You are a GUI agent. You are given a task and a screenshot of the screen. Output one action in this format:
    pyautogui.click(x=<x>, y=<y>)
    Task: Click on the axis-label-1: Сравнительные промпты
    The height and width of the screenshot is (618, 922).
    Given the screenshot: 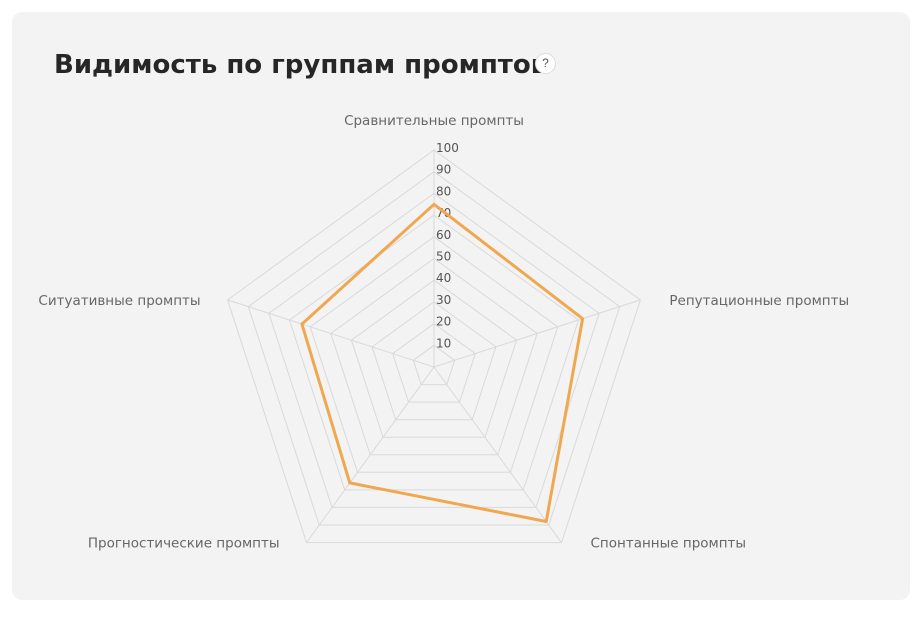 What is the action you would take?
    pyautogui.click(x=434, y=121)
    